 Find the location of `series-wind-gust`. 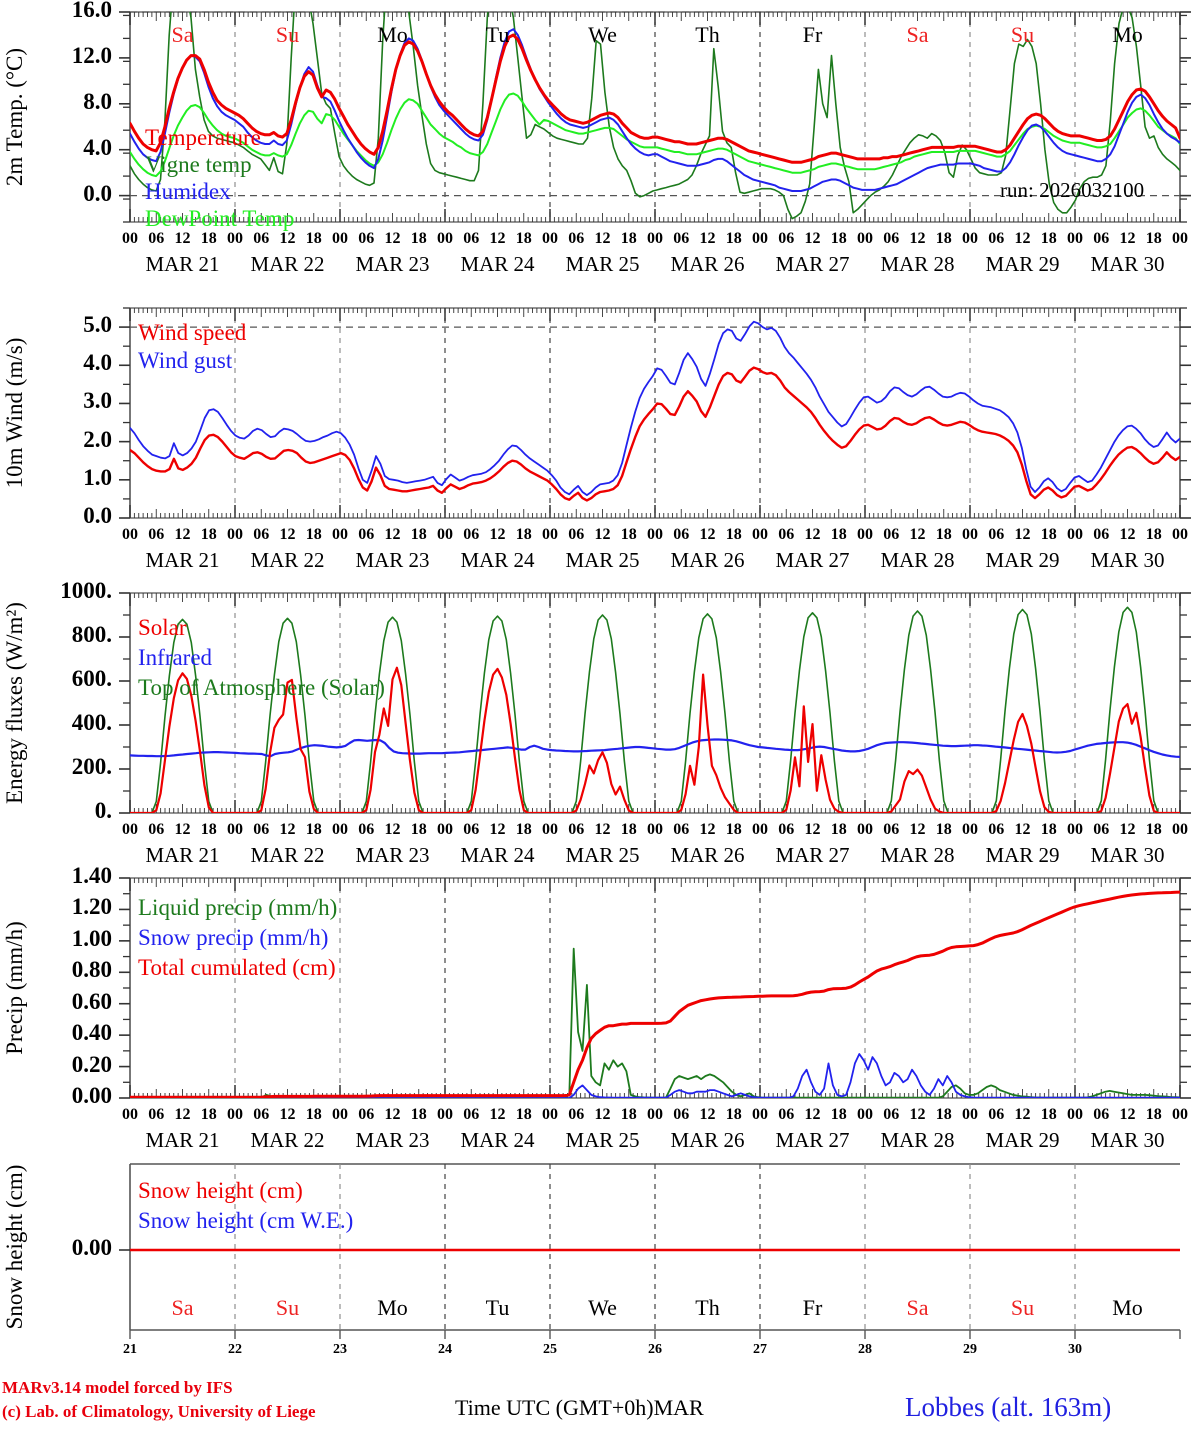

series-wind-gust is located at coordinates (655, 408).